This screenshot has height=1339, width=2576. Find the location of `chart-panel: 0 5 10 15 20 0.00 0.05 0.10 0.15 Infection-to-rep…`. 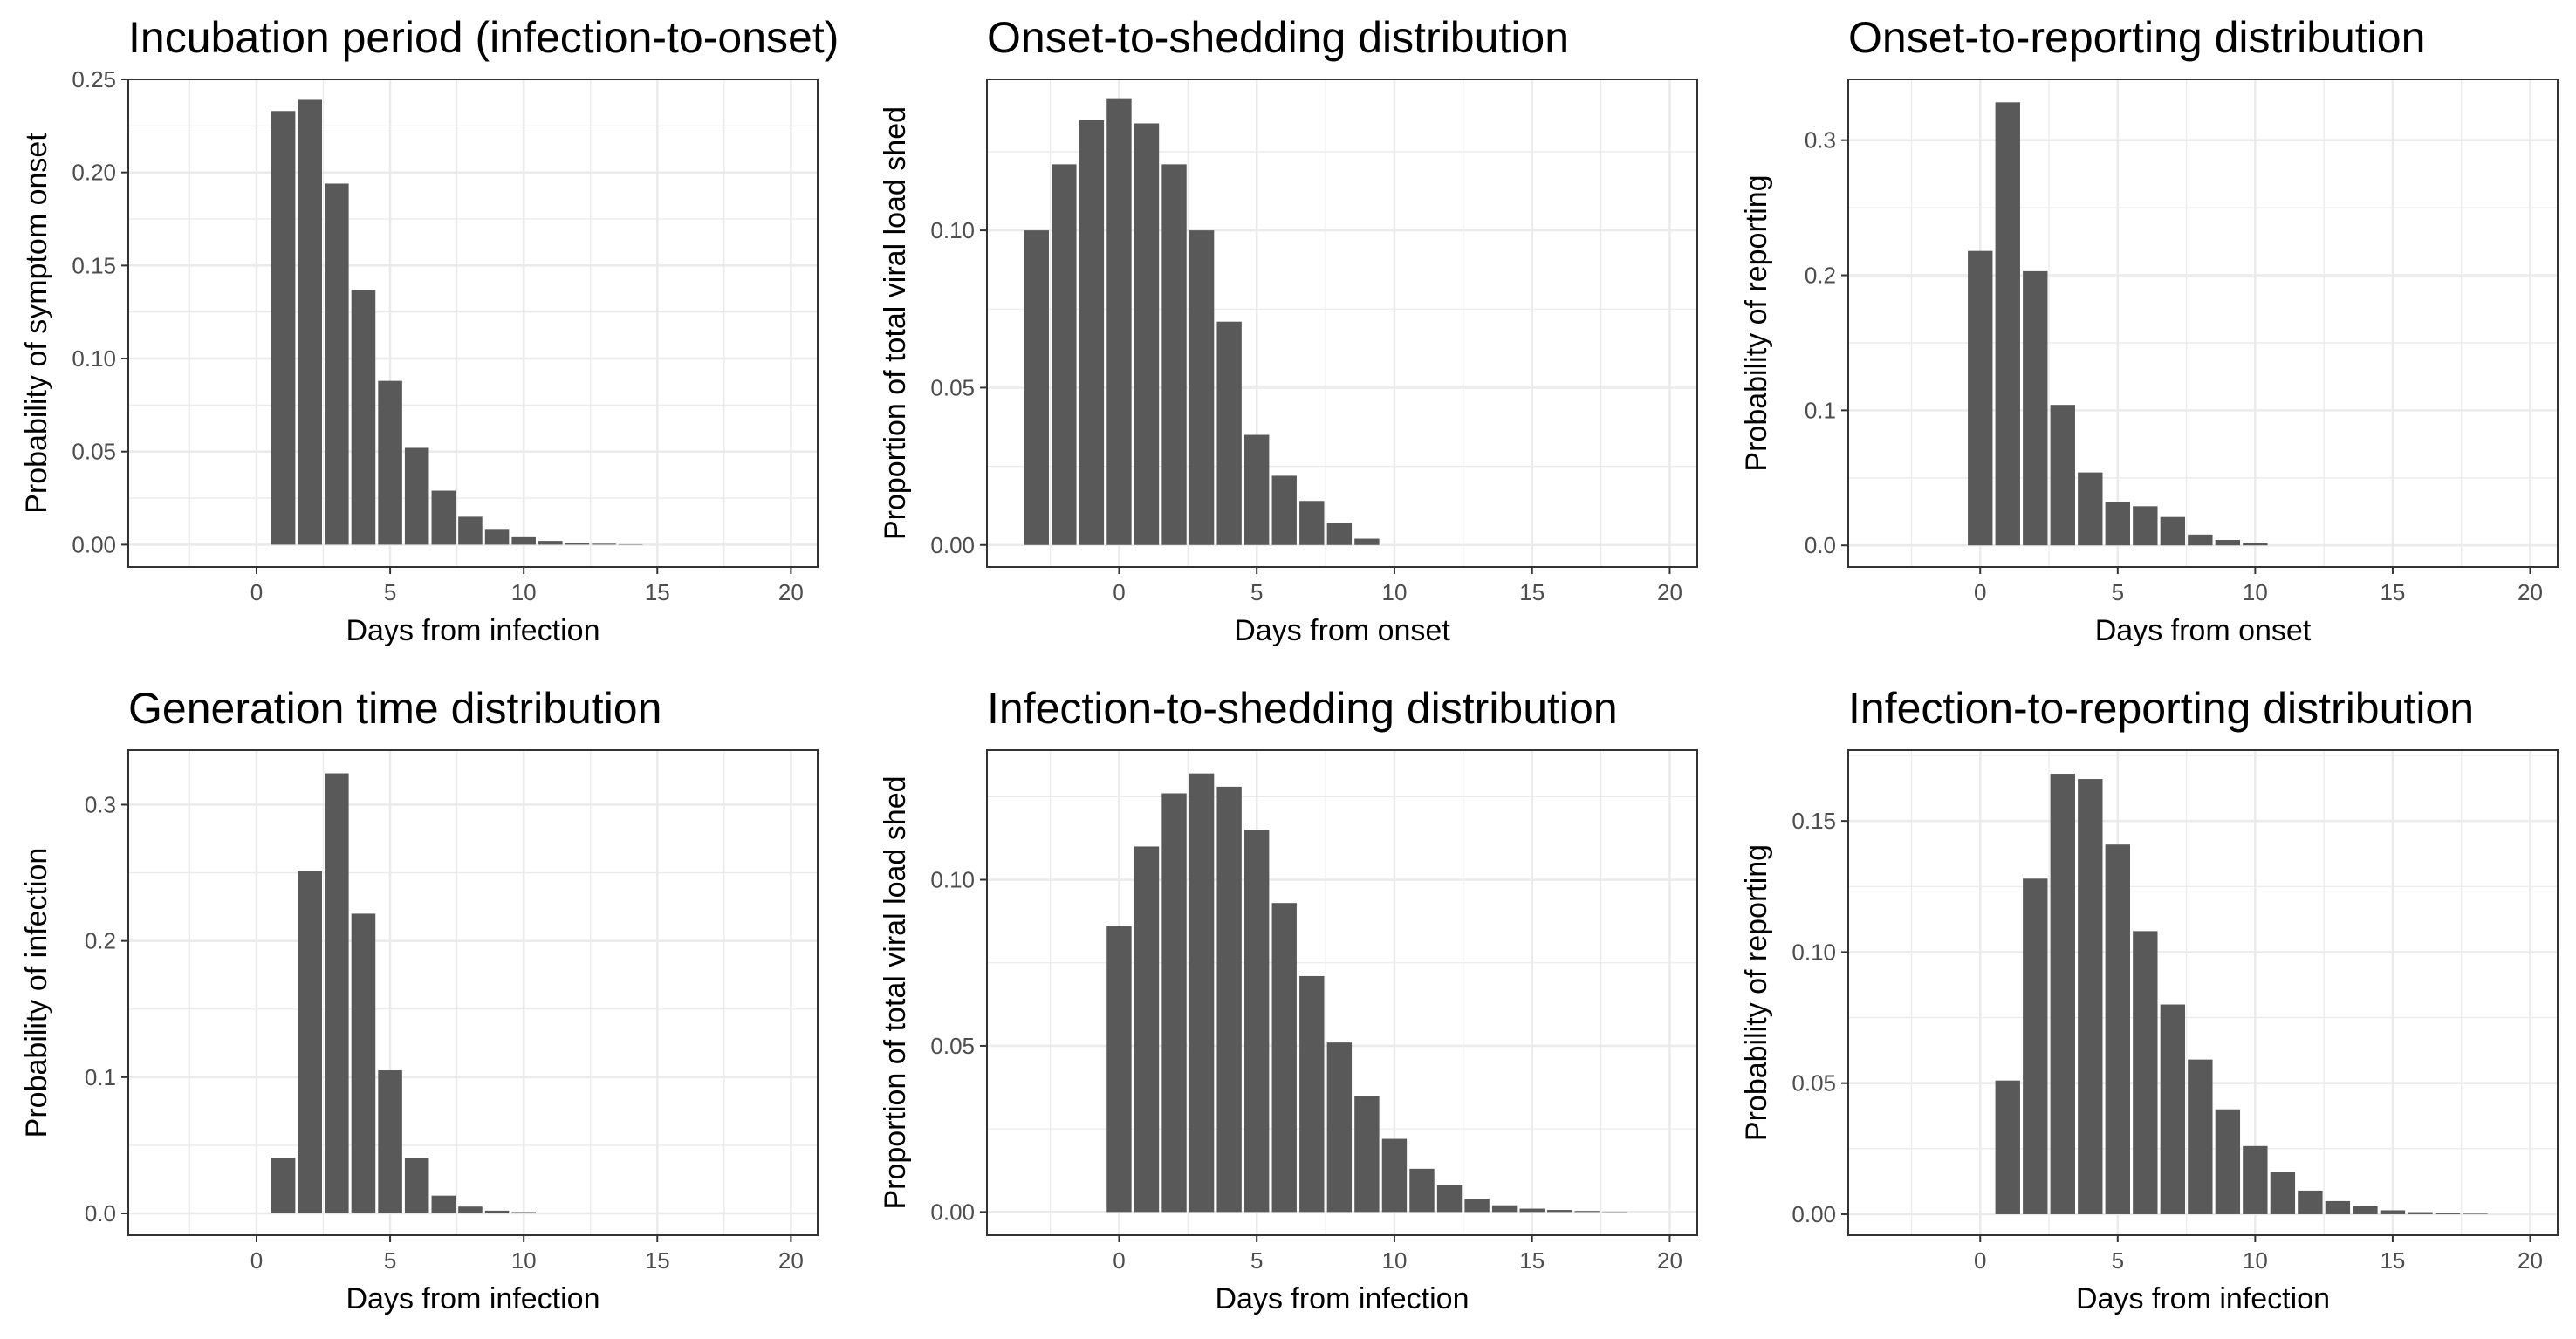

chart-panel: 0 5 10 15 20 0.00 0.05 0.10 0.15 Infection-to-rep… is located at coordinates (2150, 999).